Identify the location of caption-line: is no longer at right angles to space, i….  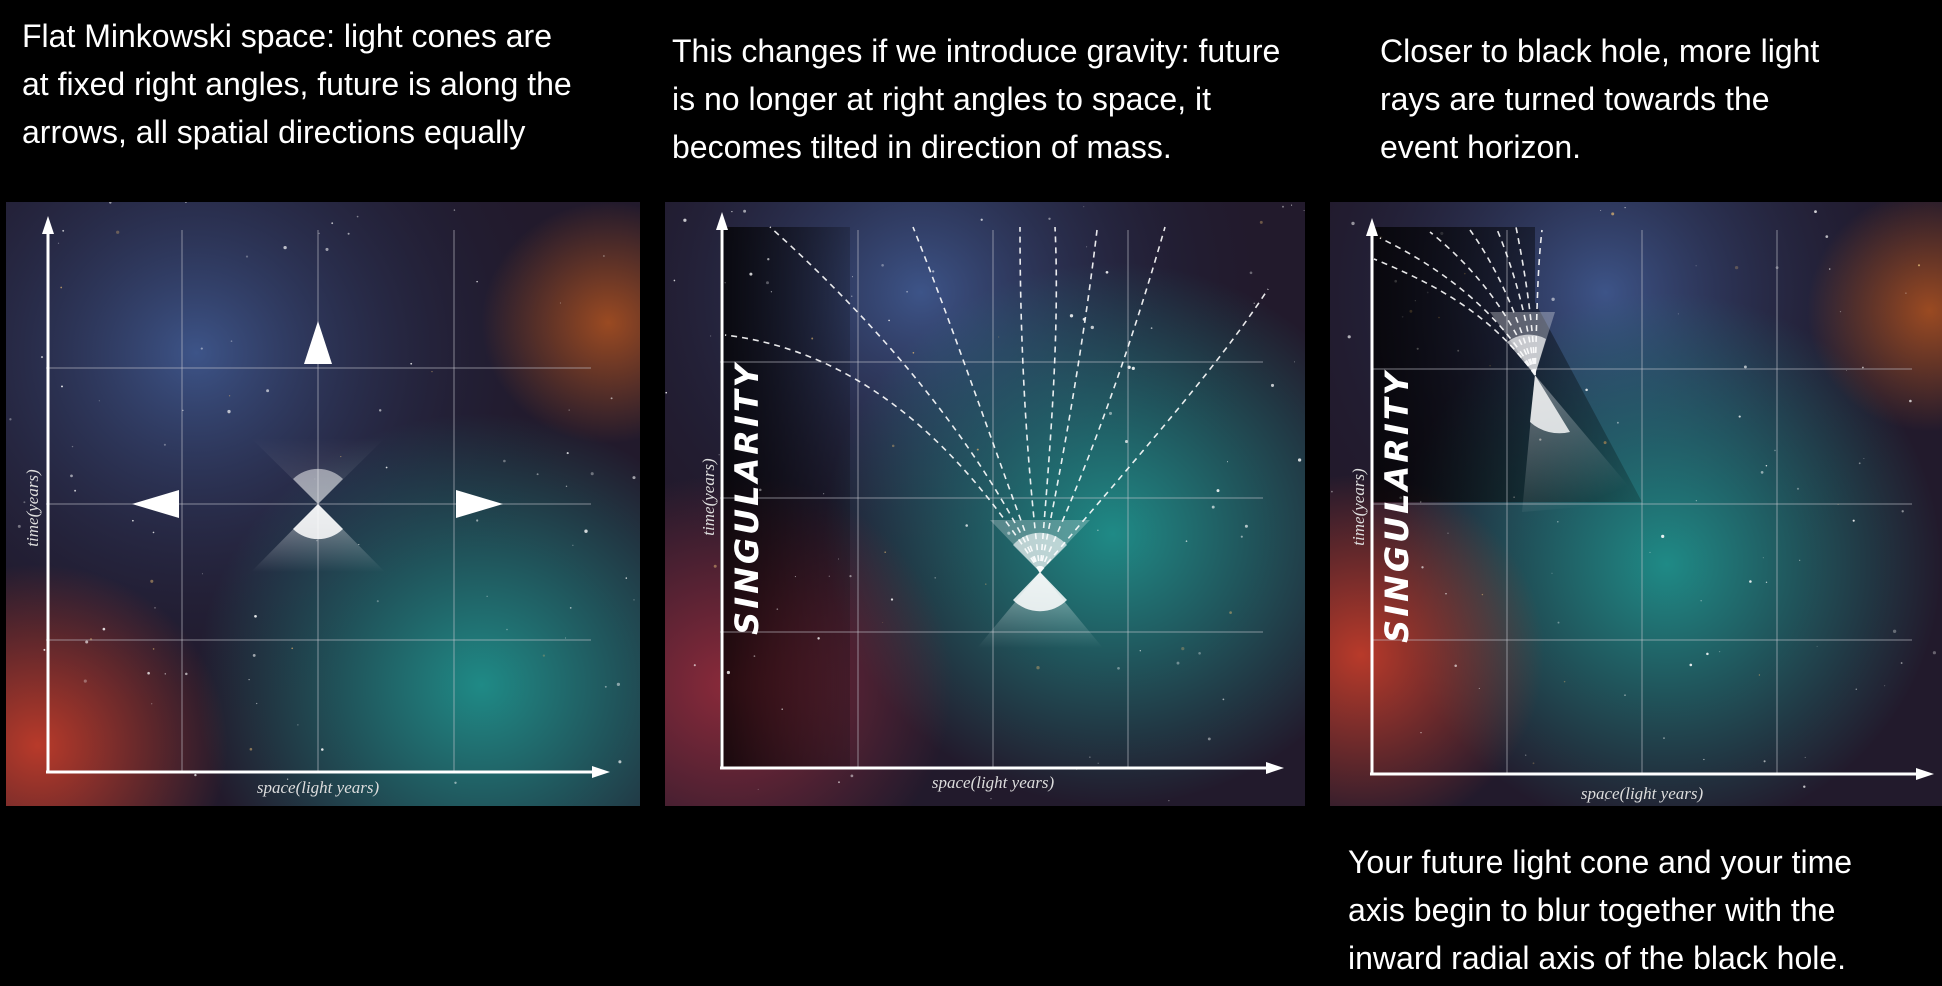
(941, 99).